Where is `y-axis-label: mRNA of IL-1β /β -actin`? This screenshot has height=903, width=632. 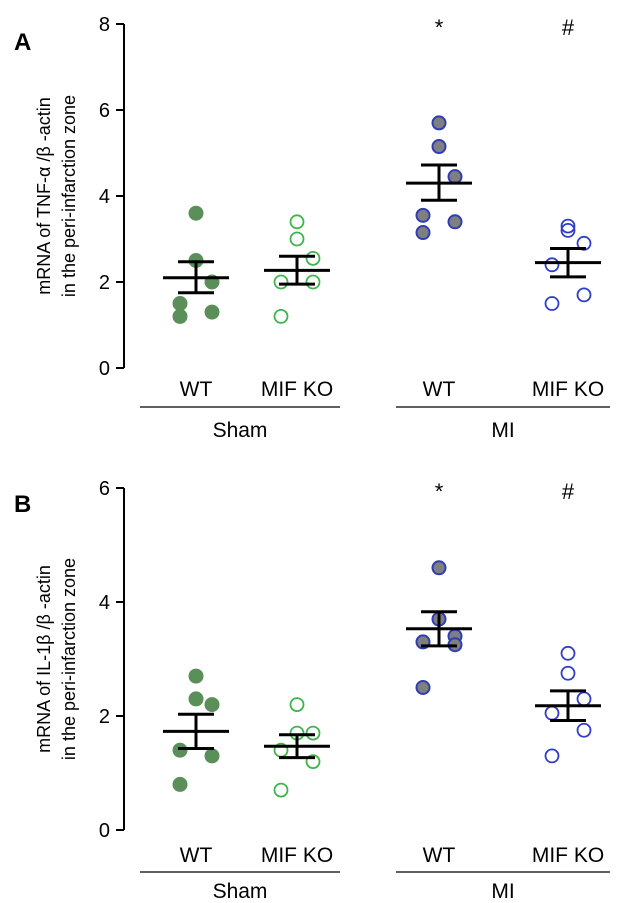 y-axis-label: mRNA of IL-1β /β -actin is located at coordinates (44, 659).